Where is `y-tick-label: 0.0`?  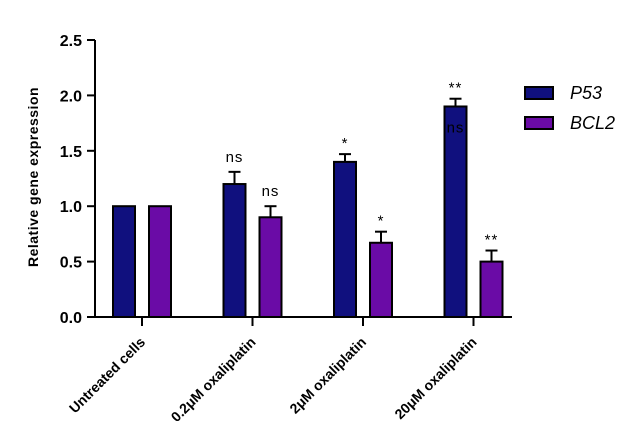 y-tick-label: 0.0 is located at coordinates (71, 318).